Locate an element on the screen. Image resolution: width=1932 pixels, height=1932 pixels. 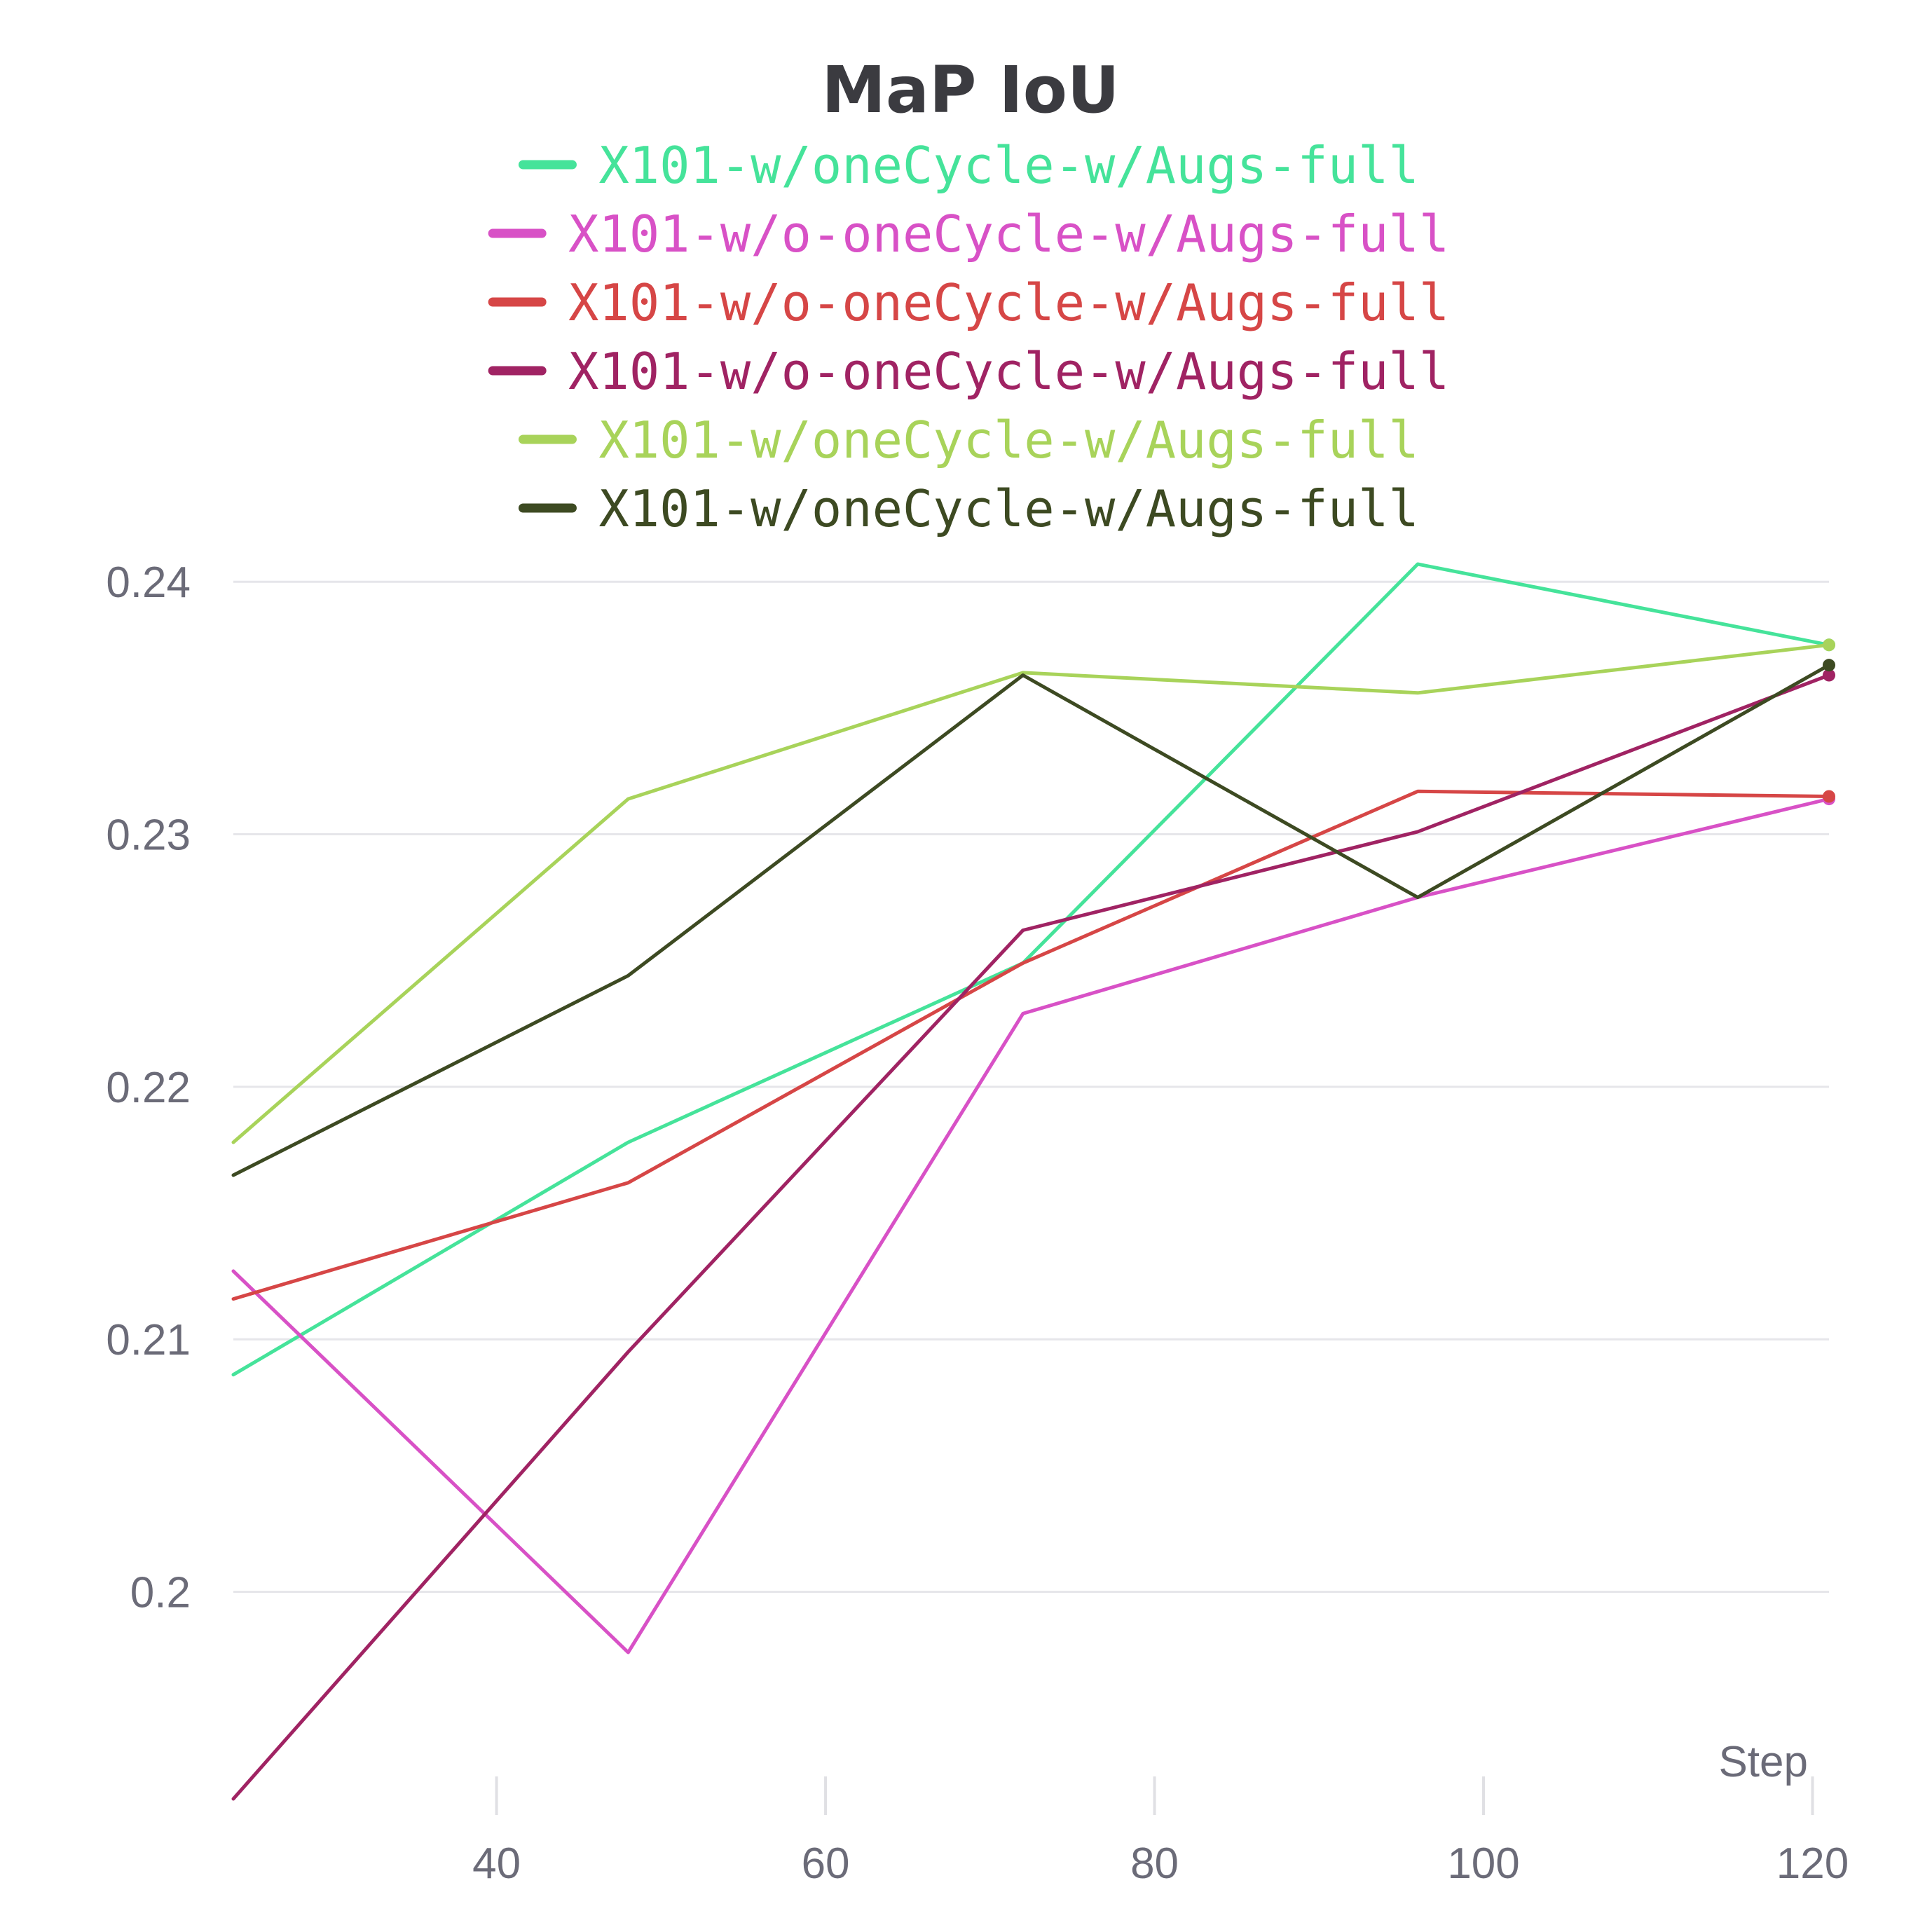
y-tick-label: 0.22 is located at coordinates (148, 1088).